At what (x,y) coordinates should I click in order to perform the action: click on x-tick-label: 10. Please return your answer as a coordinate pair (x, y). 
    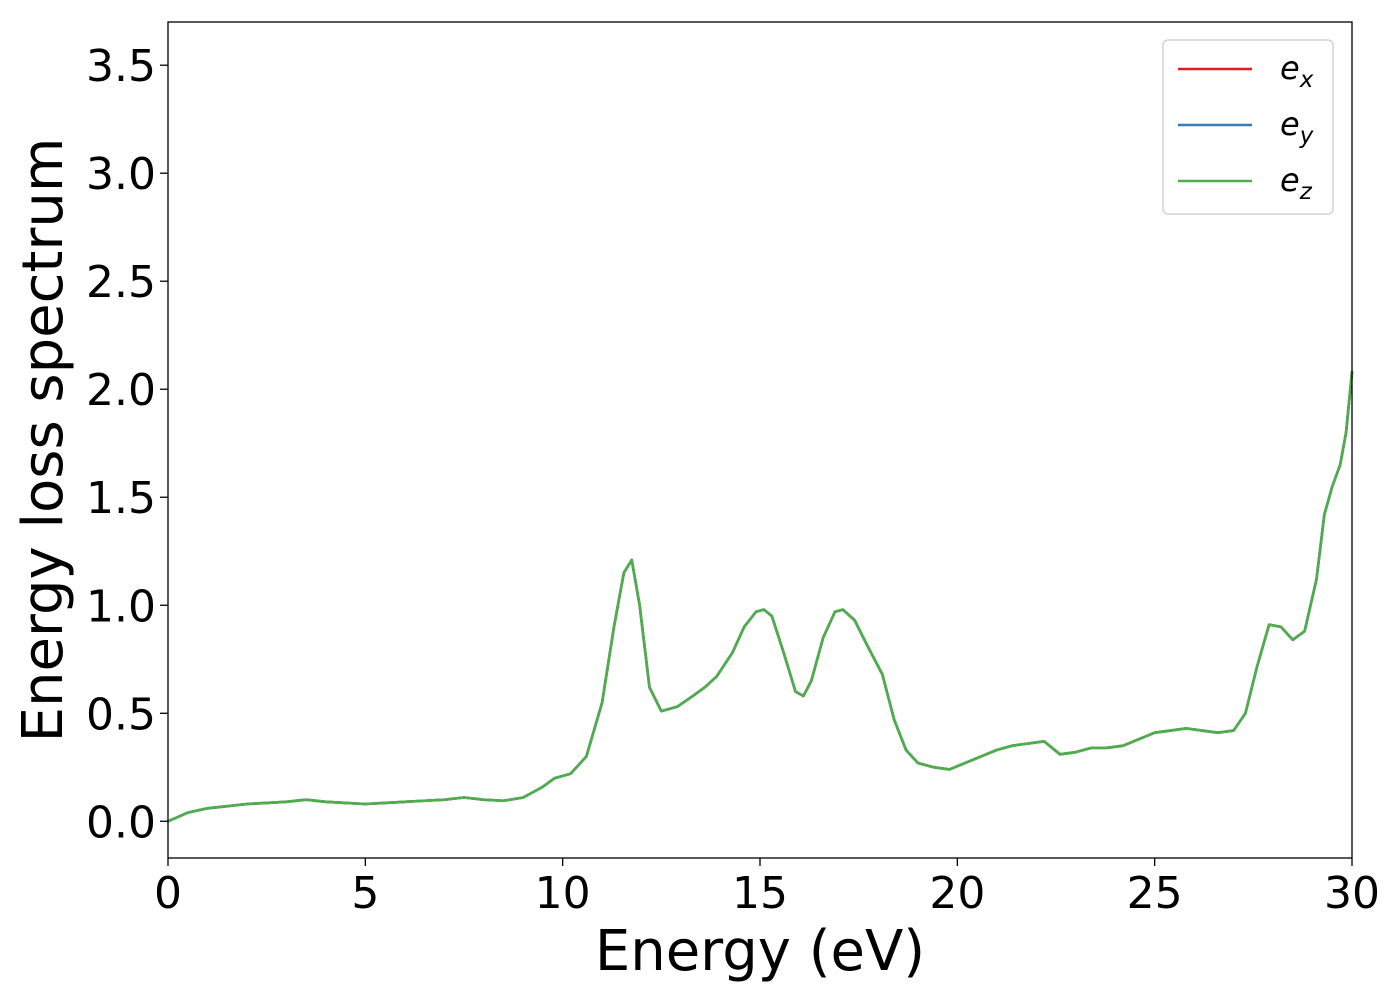
    Looking at the image, I should click on (563, 893).